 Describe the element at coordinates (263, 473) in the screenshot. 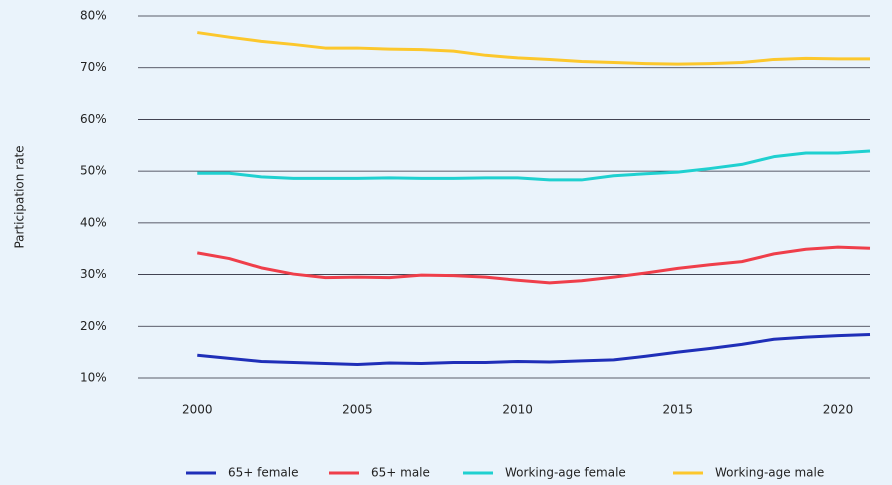

I see `legend-label: 65+ female` at that location.